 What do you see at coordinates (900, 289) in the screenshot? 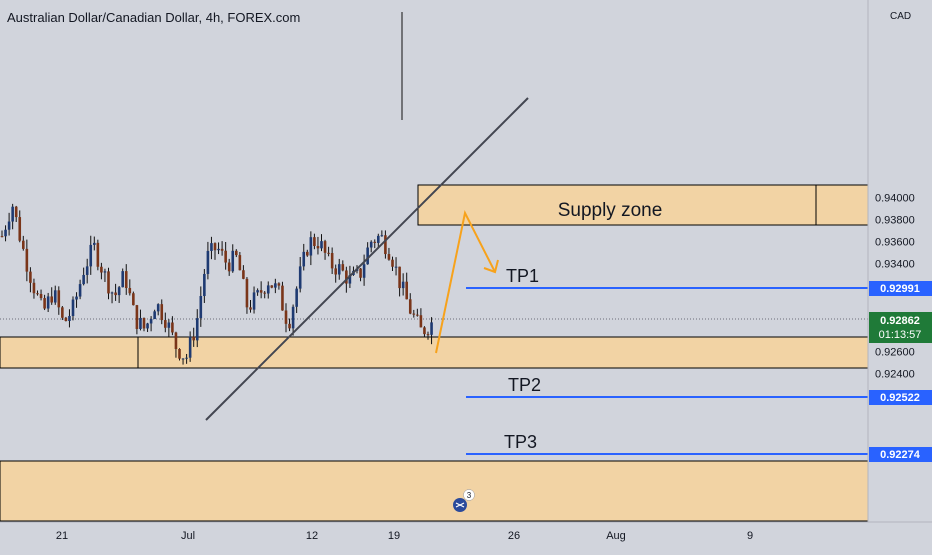
I see `svg-text: 0.92991` at bounding box center [900, 289].